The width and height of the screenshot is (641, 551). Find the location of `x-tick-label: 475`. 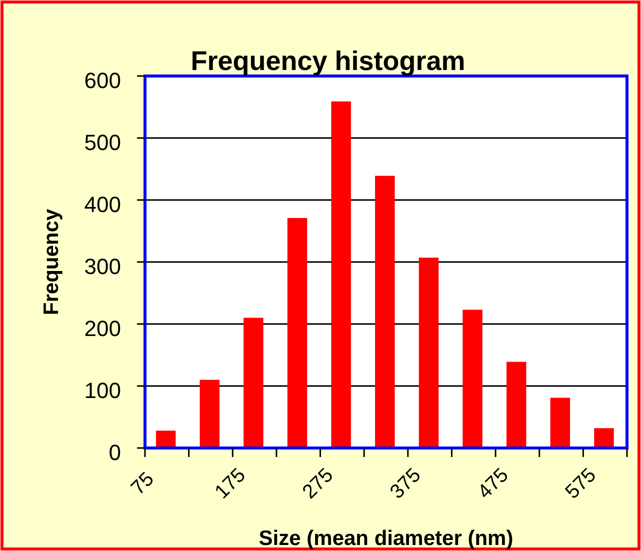

x-tick-label: 475 is located at coordinates (493, 484).